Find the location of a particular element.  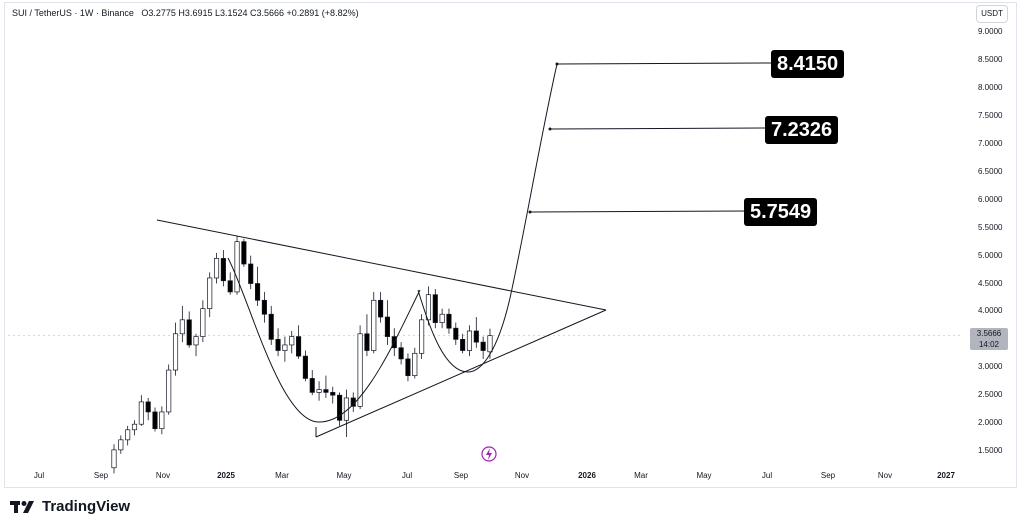

target-label-1: 8.4150 is located at coordinates (808, 64).